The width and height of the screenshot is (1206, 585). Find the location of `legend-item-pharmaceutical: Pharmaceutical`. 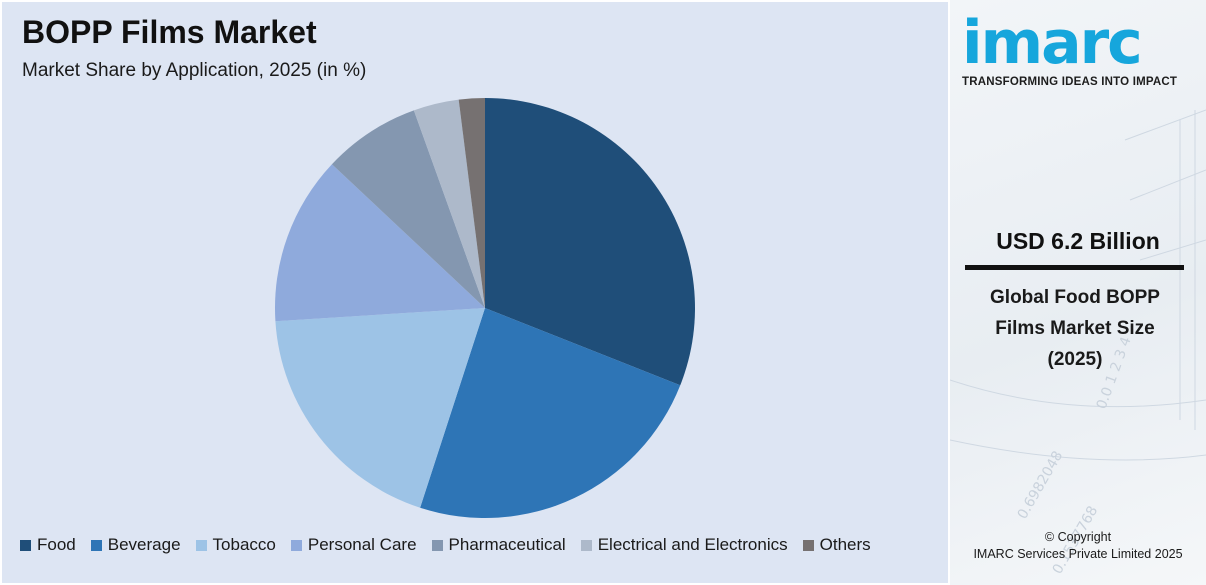

legend-item-pharmaceutical: Pharmaceutical is located at coordinates (498, 545).